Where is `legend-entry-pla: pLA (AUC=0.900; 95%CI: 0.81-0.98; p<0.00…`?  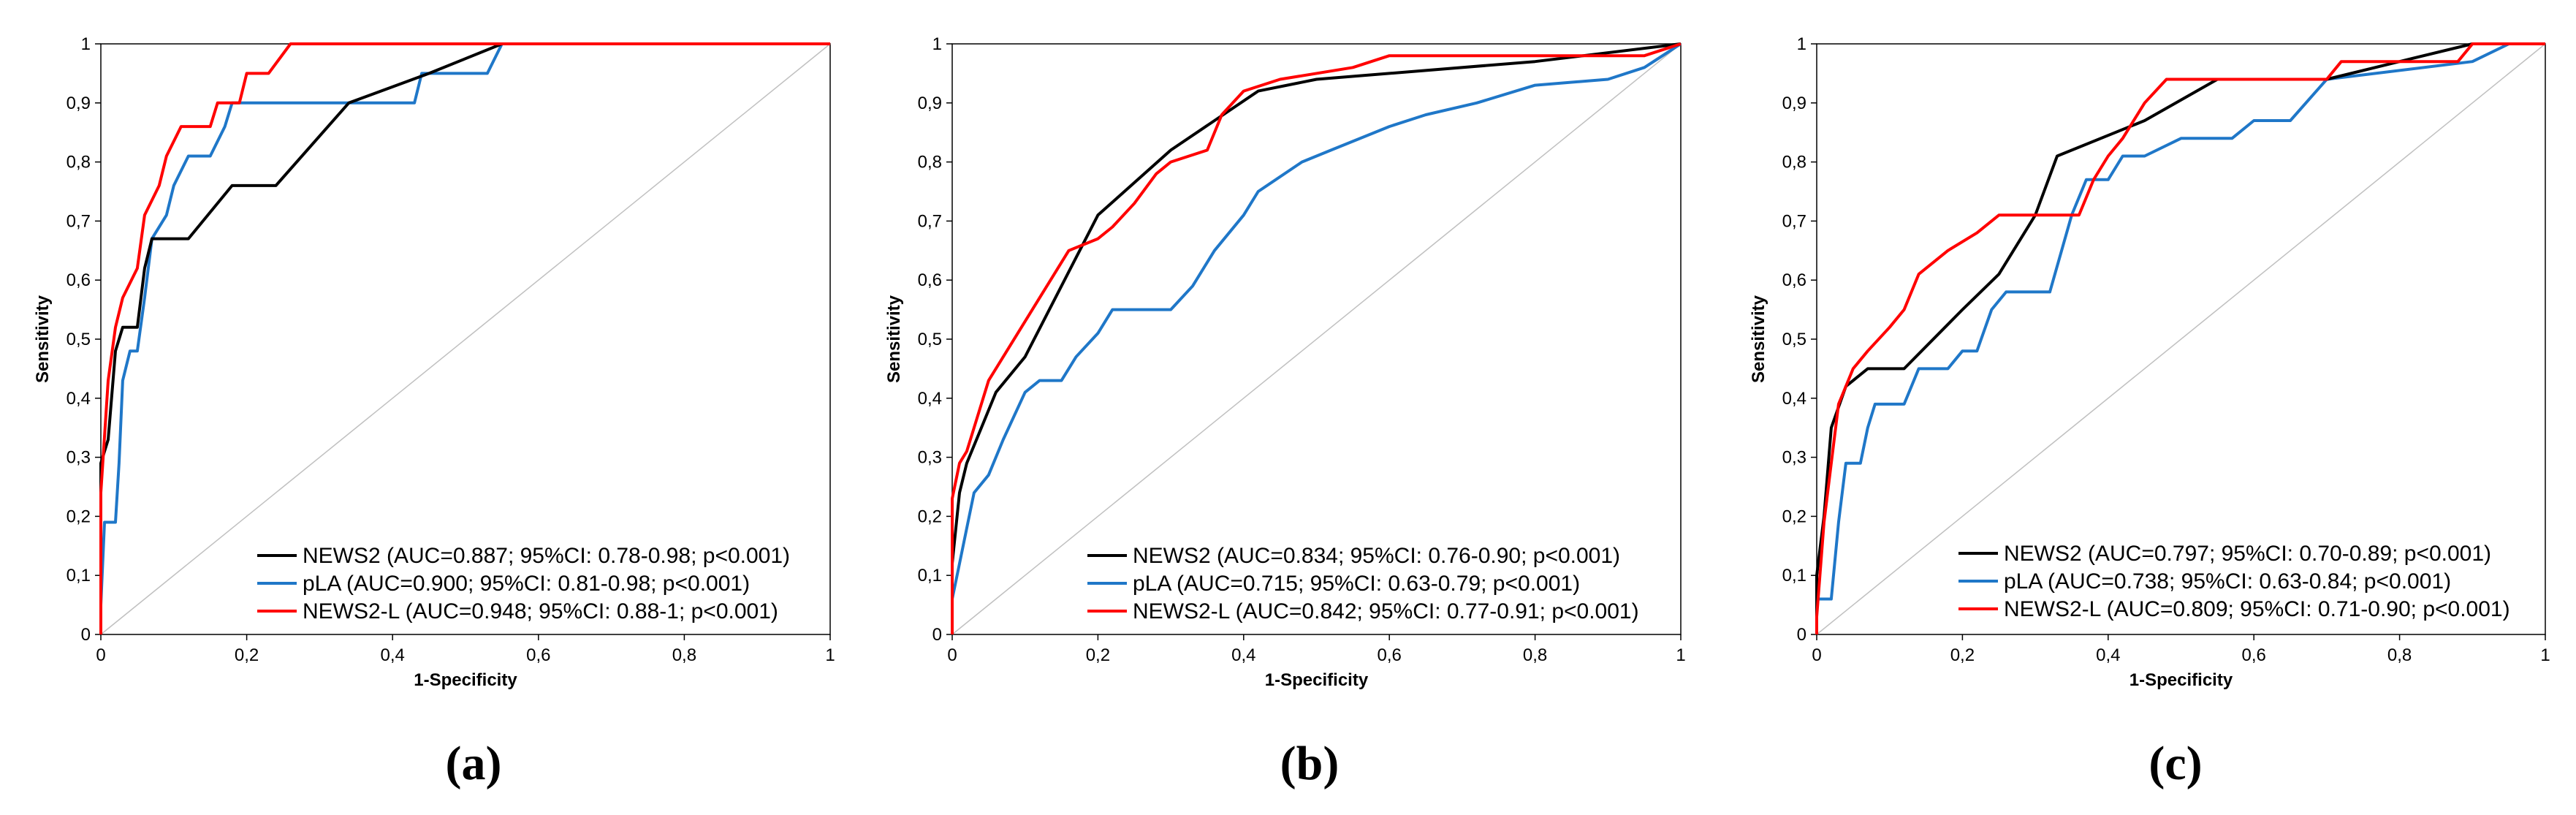
legend-entry-pla: pLA (AUC=0.900; 95%CI: 0.81-0.98; p<0.00… is located at coordinates (526, 584).